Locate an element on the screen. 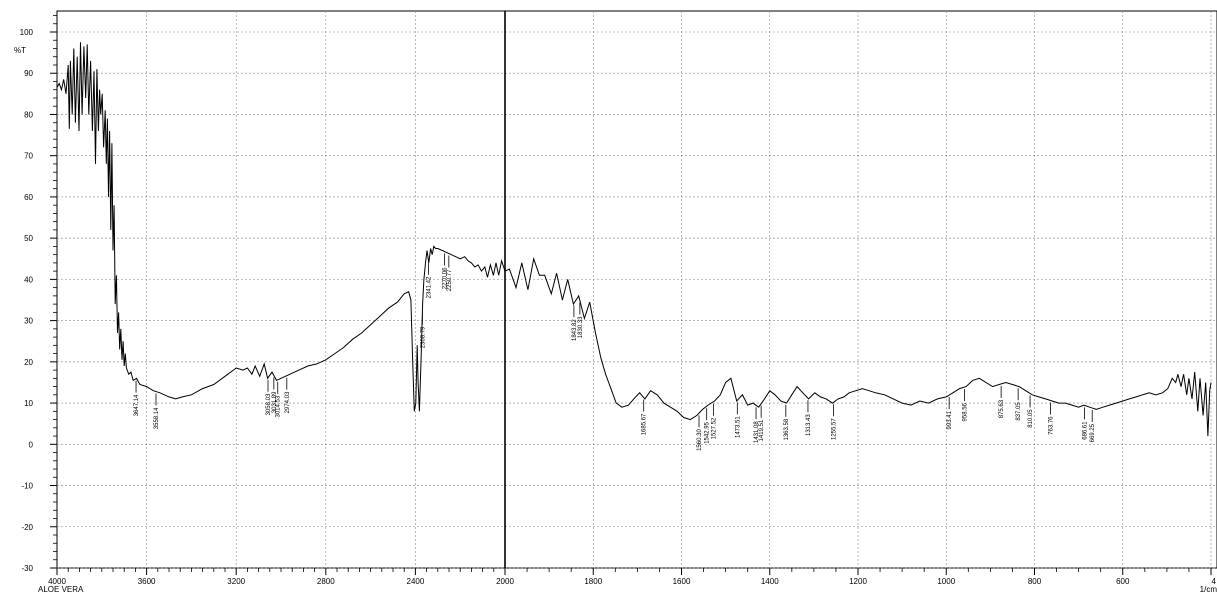 Image resolution: width=1217 pixels, height=593 pixels. x-tick-label: 4000 is located at coordinates (57, 581).